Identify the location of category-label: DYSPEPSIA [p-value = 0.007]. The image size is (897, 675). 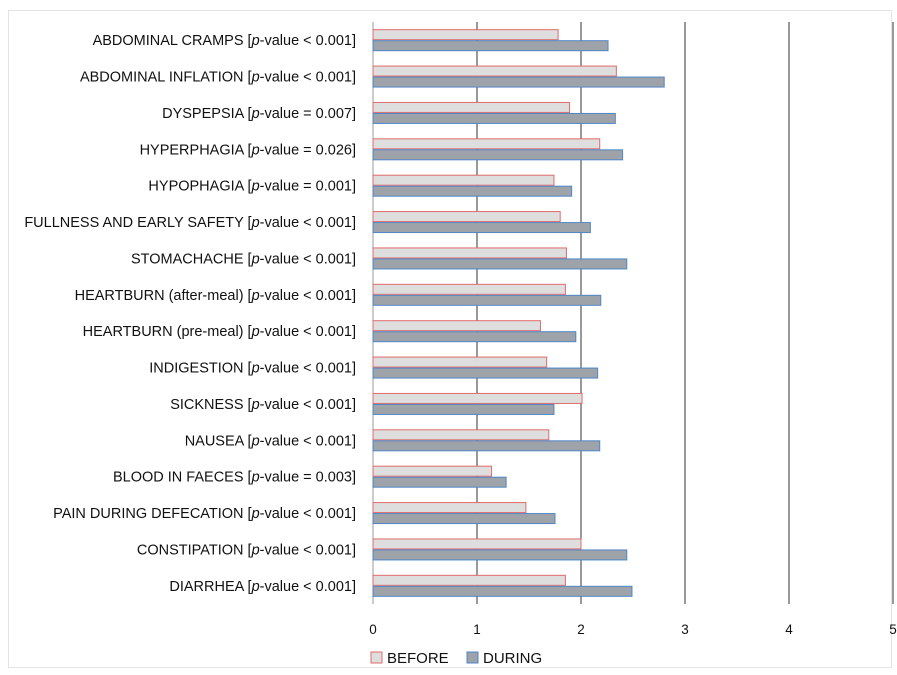
(259, 114).